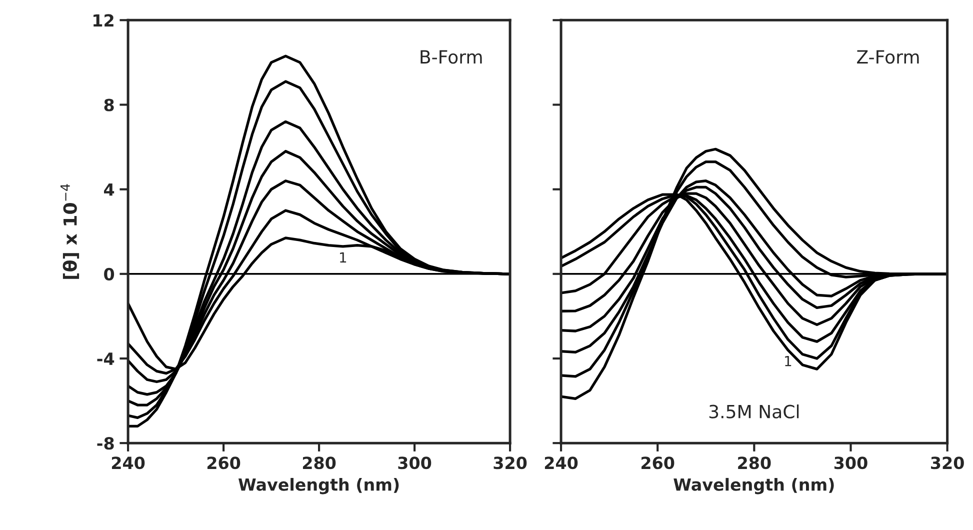 This screenshot has height=530, width=973. What do you see at coordinates (109, 105) in the screenshot?
I see `y-tick-label: 8` at bounding box center [109, 105].